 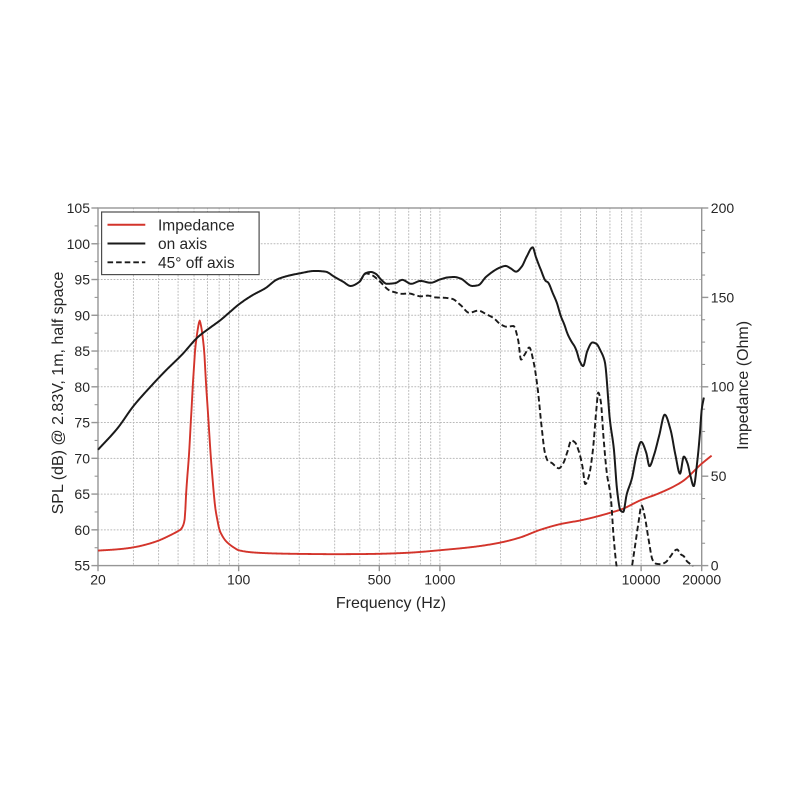 I want to click on svg-text: 70, so click(x=82, y=458).